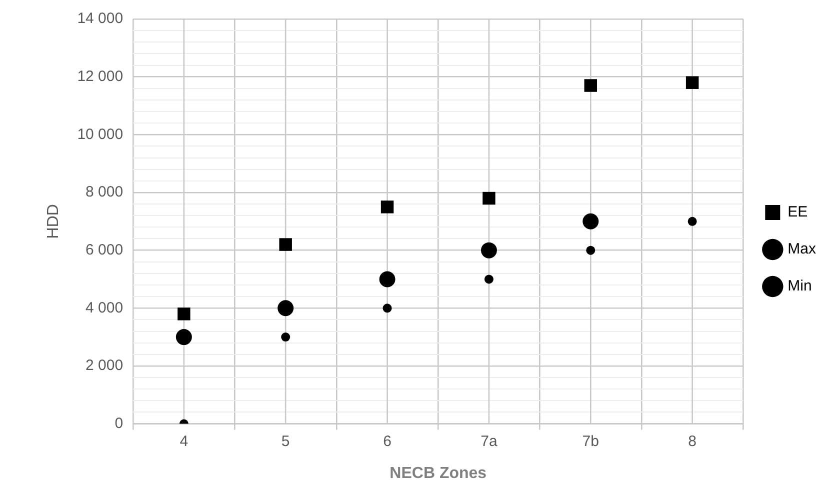 The image size is (836, 493). I want to click on x-tick-label: 7a, so click(489, 441).